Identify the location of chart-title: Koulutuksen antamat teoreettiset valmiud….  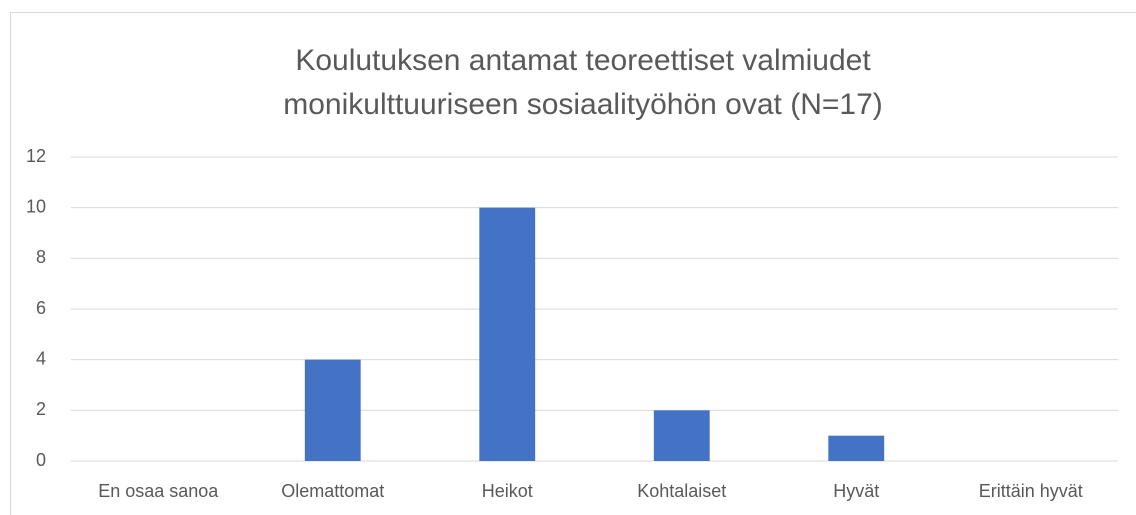
(583, 60).